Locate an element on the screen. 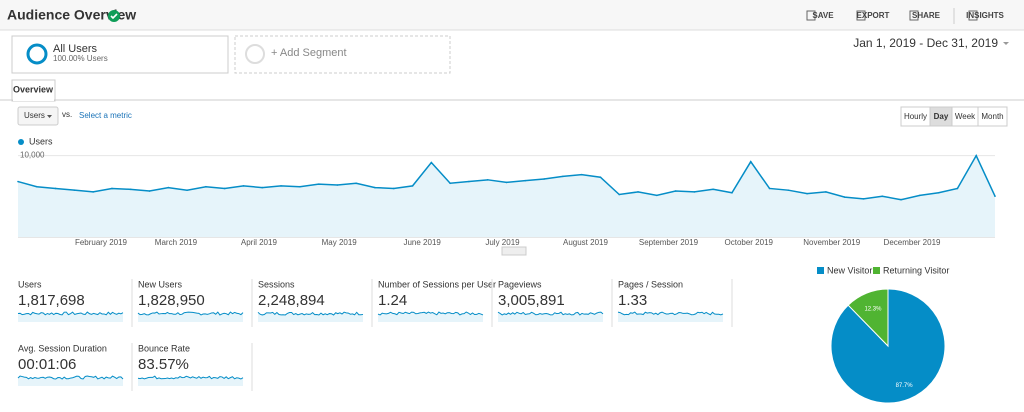 The height and width of the screenshot is (412, 1024). metric-label: Pages / Session is located at coordinates (650, 284).